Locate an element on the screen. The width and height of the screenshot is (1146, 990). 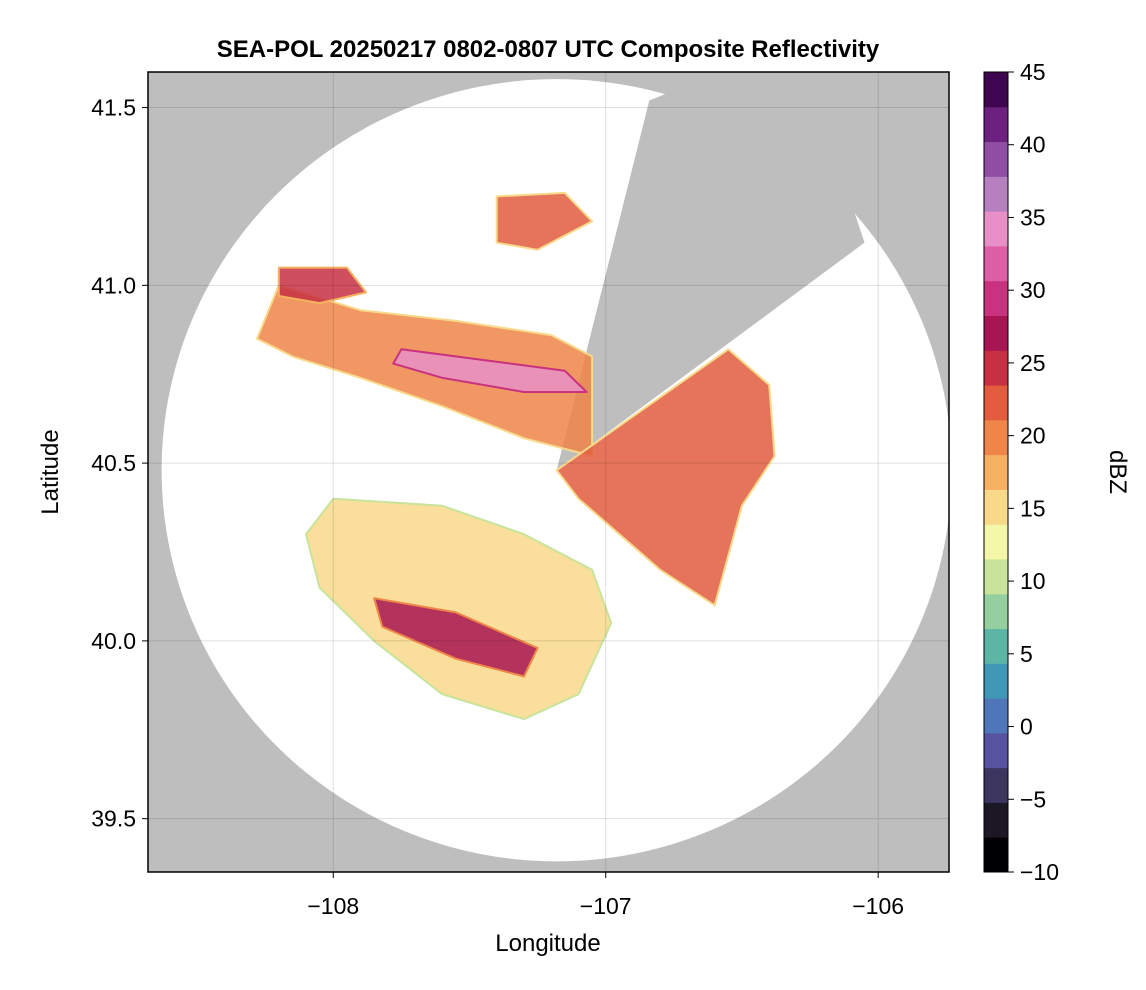
x-tick-label: −108 is located at coordinates (333, 906).